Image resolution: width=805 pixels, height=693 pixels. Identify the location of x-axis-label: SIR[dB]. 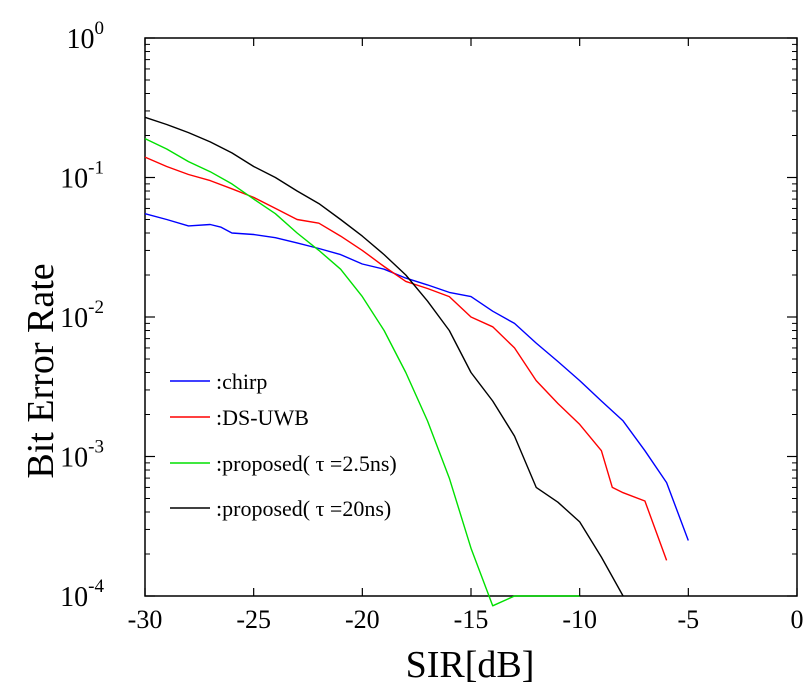
(470, 665).